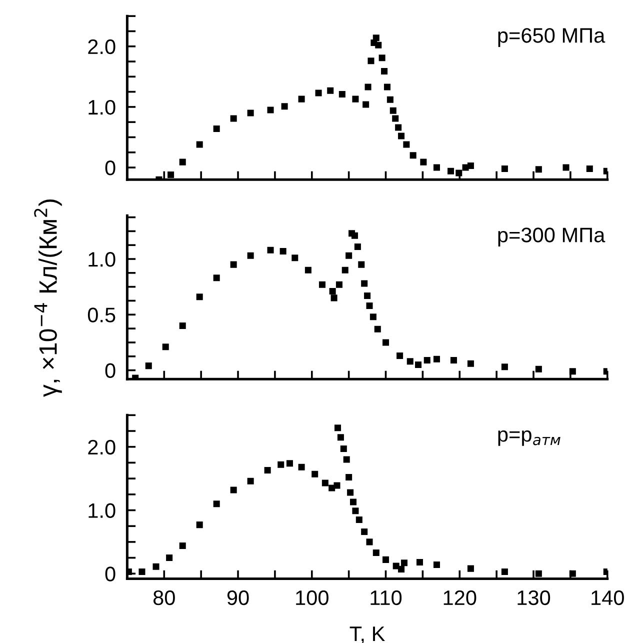  I want to click on y-tick-label: 0.5, so click(102, 315).